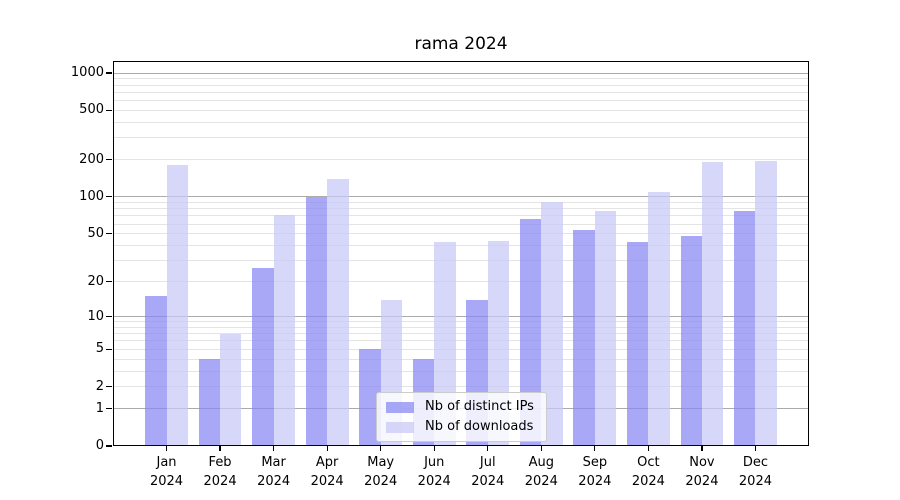 Image resolution: width=900 pixels, height=500 pixels. I want to click on legend-label-downloads: Nb of downloads, so click(479, 426).